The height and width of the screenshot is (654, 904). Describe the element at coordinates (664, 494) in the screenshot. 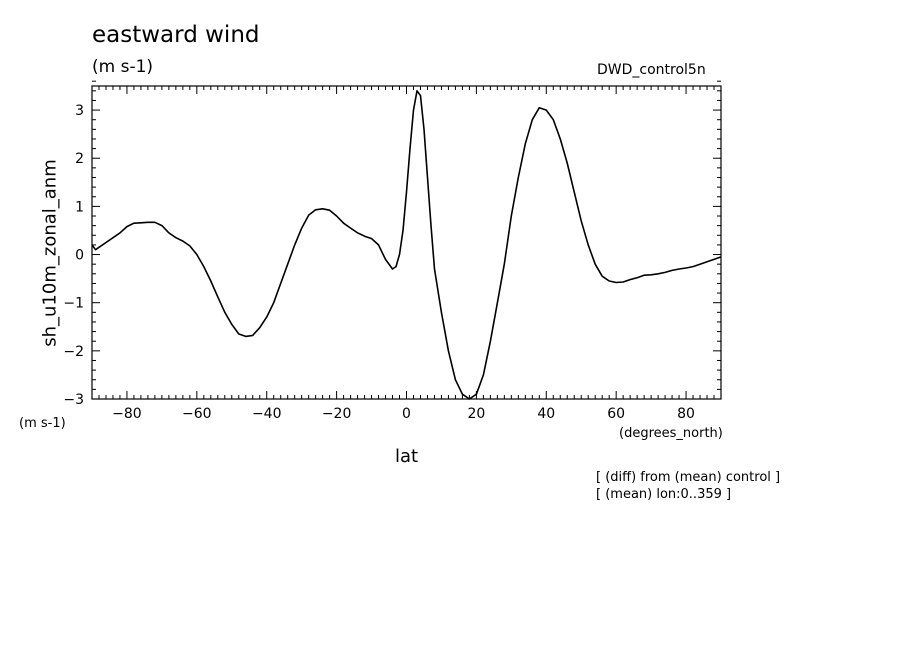

I see `note-mean: [ (mean) lon:0..359 ]` at that location.